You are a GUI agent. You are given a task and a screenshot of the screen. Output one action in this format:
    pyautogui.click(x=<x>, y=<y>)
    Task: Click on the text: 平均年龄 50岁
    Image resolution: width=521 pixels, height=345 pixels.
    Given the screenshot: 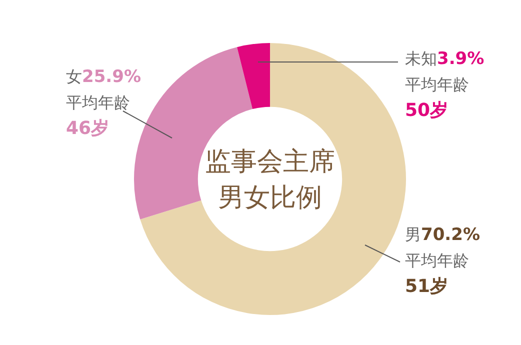 What is the action you would take?
    pyautogui.click(x=437, y=98)
    